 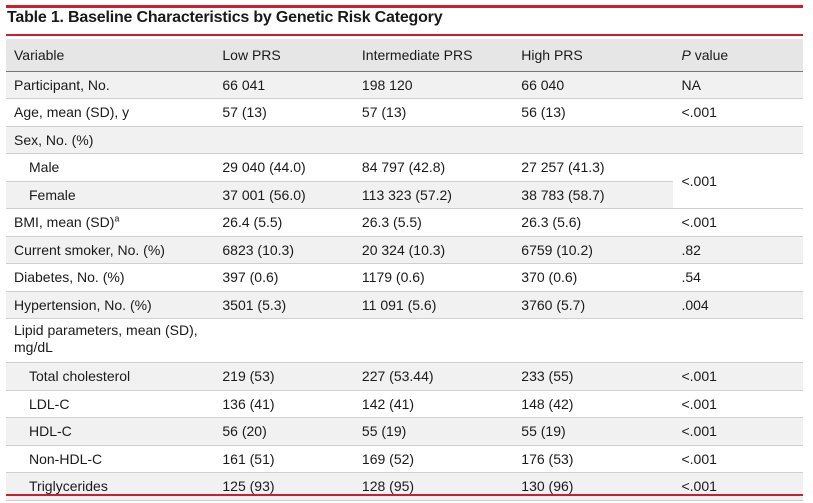 What do you see at coordinates (738, 250) in the screenshot?
I see `cell-p: .82` at bounding box center [738, 250].